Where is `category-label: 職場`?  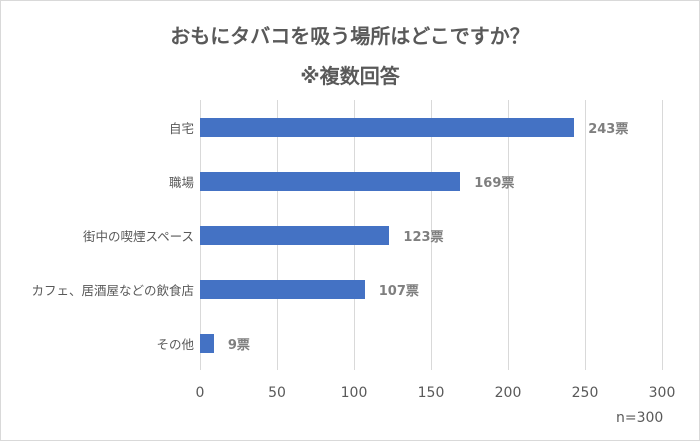 category-label: 職場 is located at coordinates (181, 182).